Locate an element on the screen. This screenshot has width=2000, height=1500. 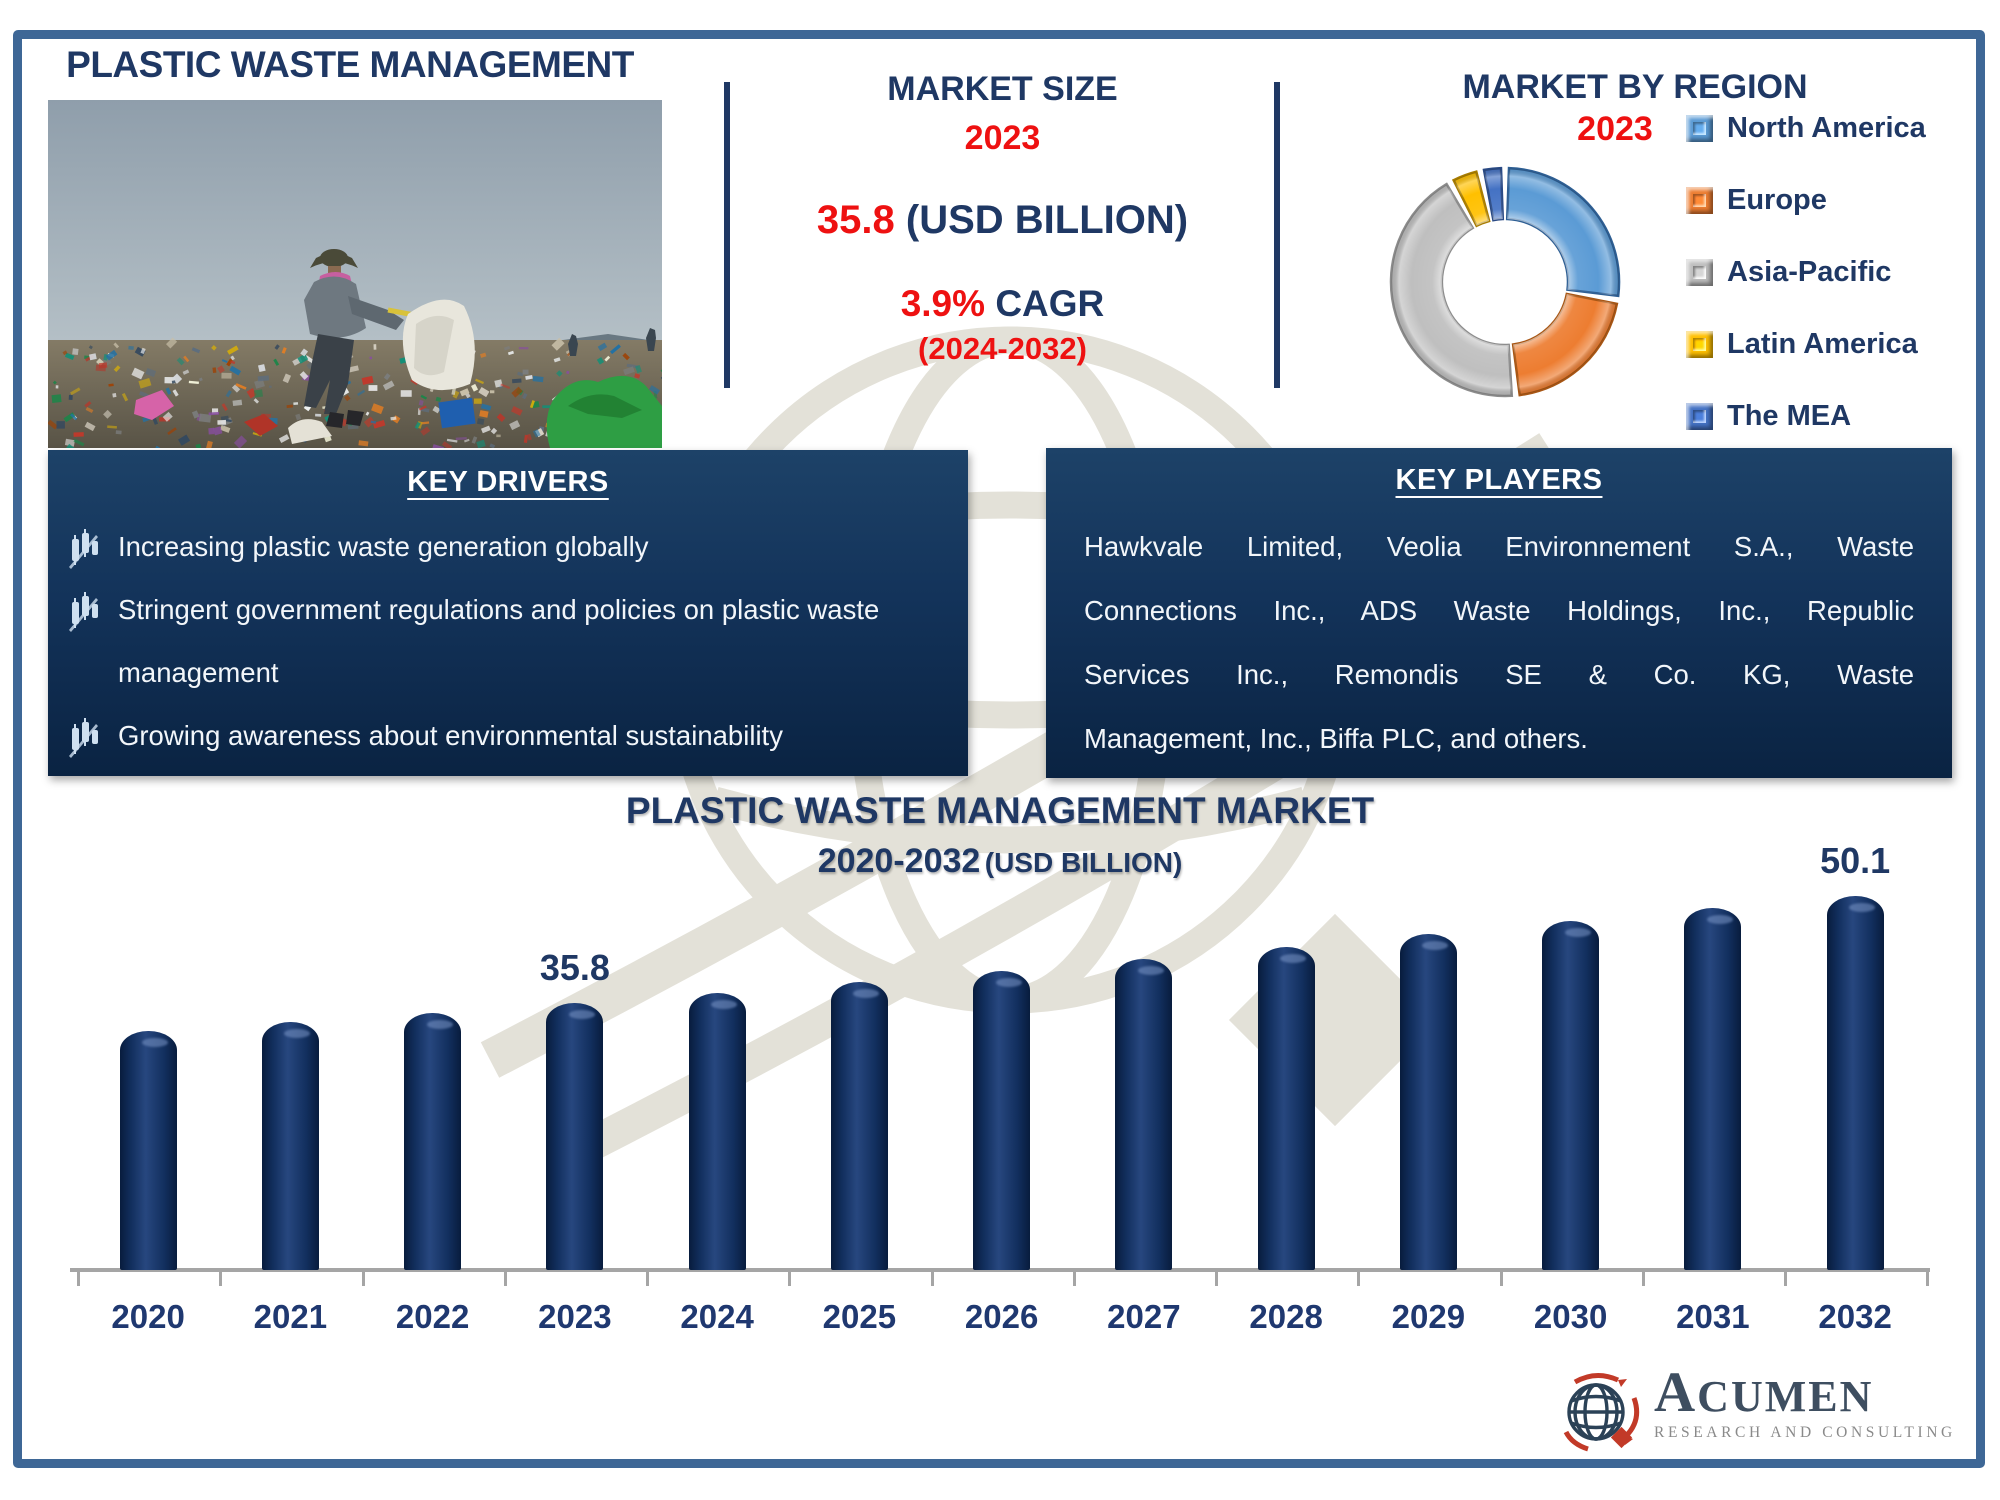
acumen-globe-icon is located at coordinates (1601, 1412).